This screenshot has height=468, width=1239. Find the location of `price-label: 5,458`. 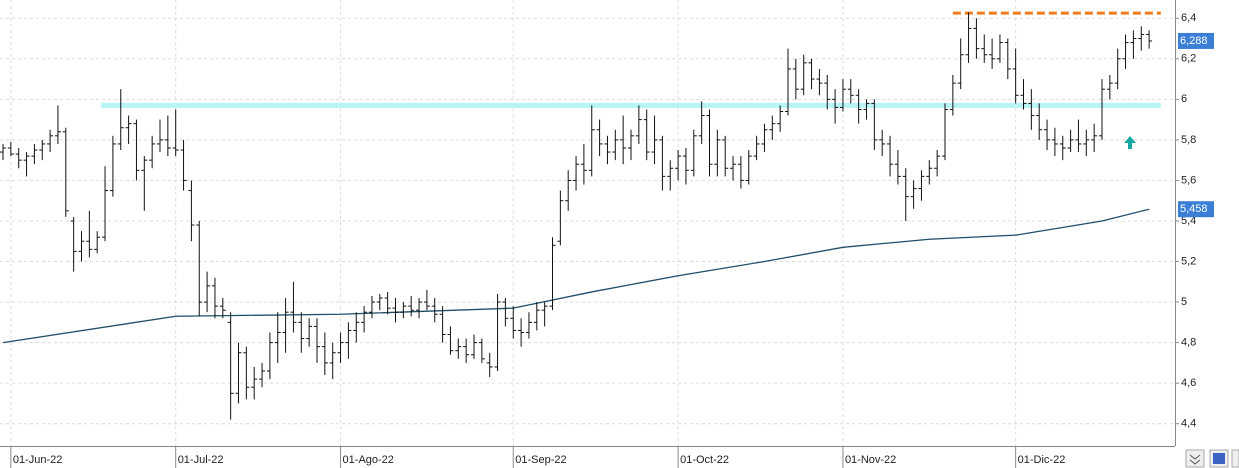

price-label: 5,458 is located at coordinates (1194, 209).